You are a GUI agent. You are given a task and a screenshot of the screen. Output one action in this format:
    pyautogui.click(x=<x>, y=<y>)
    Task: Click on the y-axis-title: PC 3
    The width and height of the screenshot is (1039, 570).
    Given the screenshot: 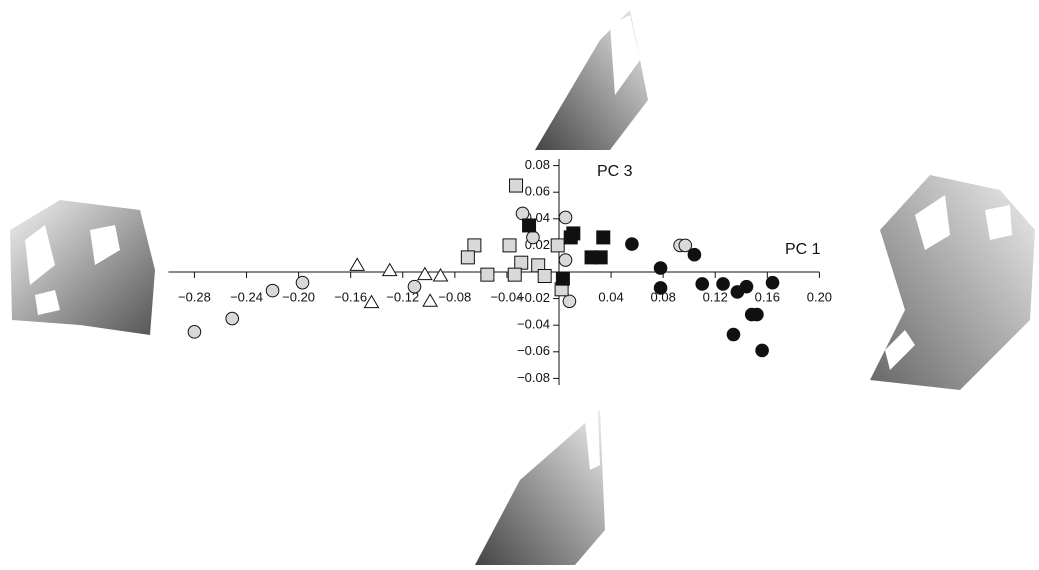 What is the action you would take?
    pyautogui.click(x=615, y=171)
    